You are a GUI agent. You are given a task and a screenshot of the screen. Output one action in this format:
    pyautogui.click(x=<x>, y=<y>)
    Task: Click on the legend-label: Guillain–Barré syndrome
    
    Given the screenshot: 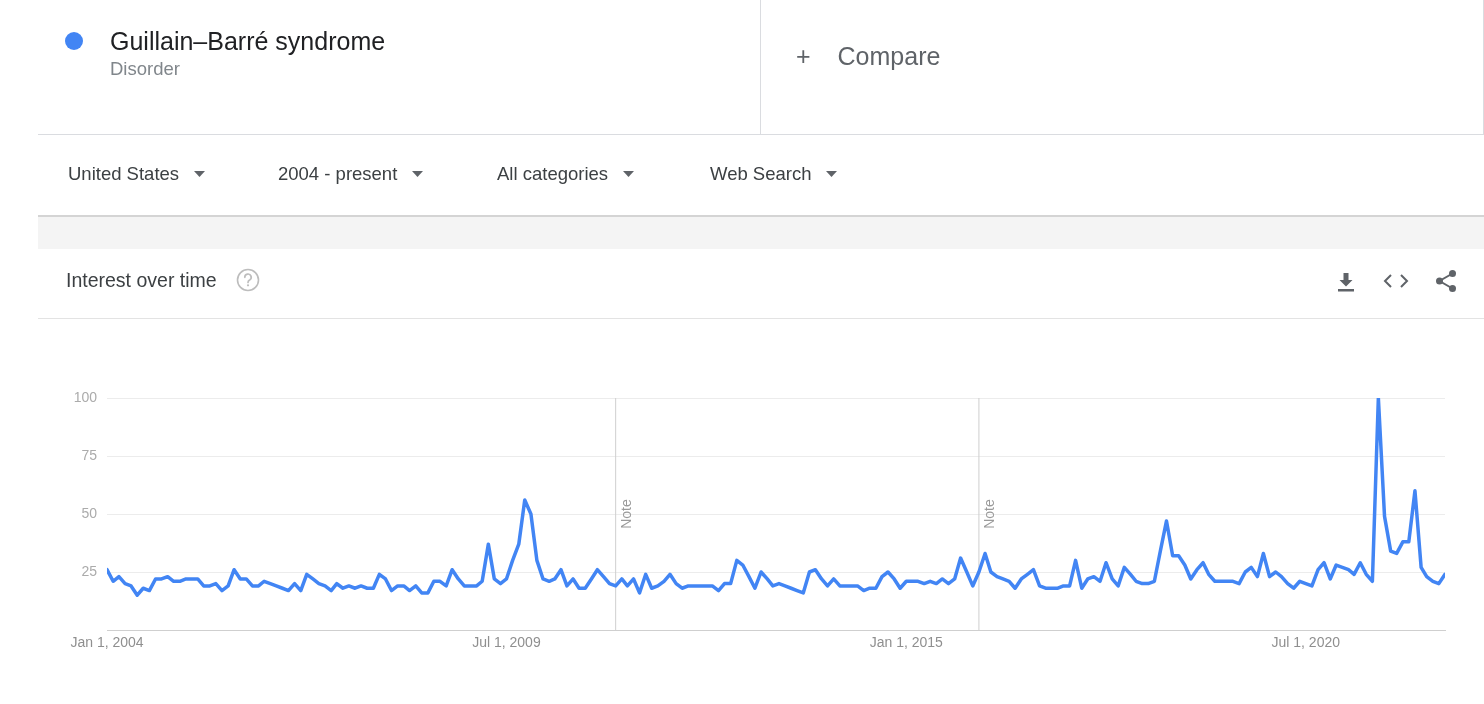 What is the action you would take?
    pyautogui.click(x=248, y=41)
    